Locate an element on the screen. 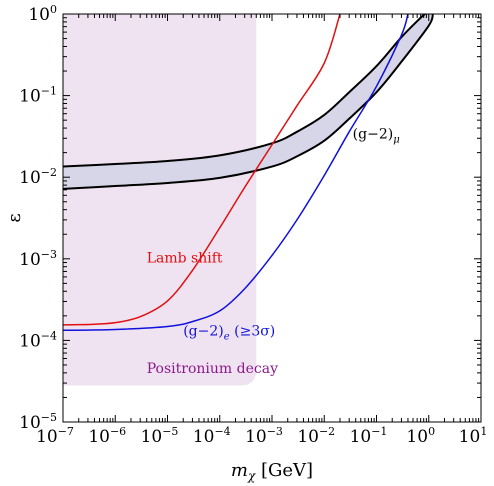 Image resolution: width=494 pixels, height=486 pixels. y-tick-label: 10⁻² is located at coordinates (38, 177).